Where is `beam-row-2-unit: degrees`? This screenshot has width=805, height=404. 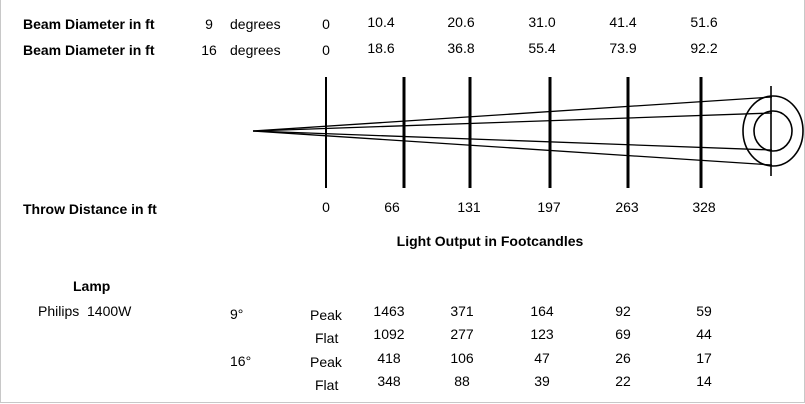 beam-row-2-unit: degrees is located at coordinates (255, 50).